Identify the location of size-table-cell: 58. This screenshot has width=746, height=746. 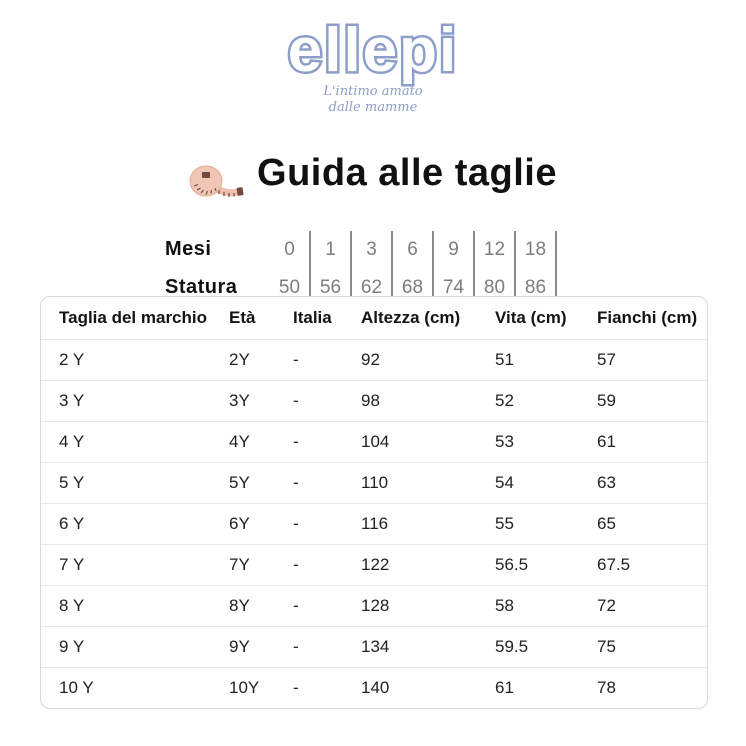
(504, 605).